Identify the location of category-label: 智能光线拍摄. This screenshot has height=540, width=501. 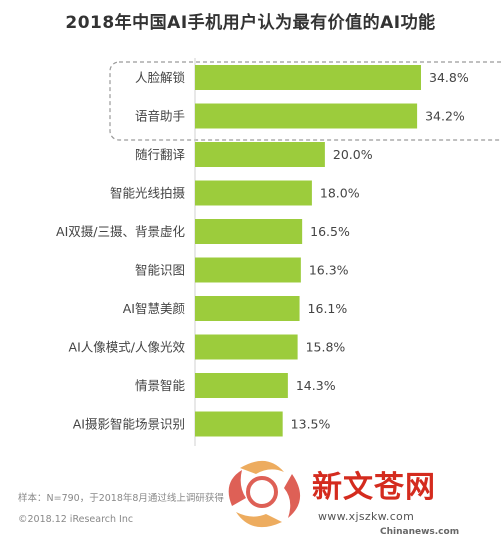
(148, 193).